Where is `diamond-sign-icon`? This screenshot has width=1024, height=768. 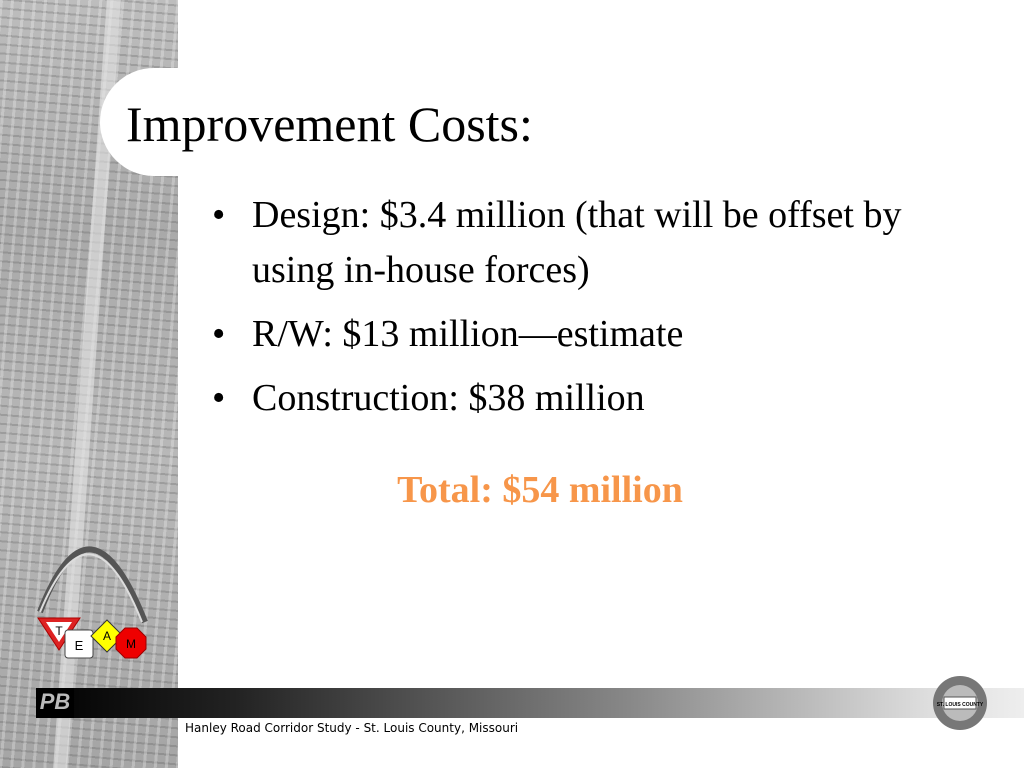
diamond-sign-icon is located at coordinates (107, 636).